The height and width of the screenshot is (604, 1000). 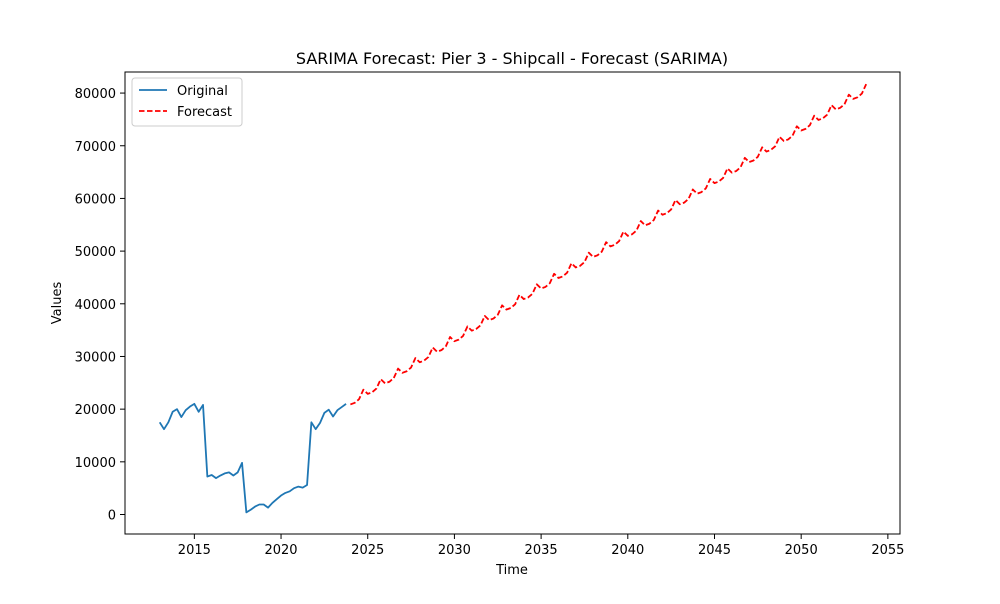 I want to click on x-tick-label: 2015, so click(x=194, y=550).